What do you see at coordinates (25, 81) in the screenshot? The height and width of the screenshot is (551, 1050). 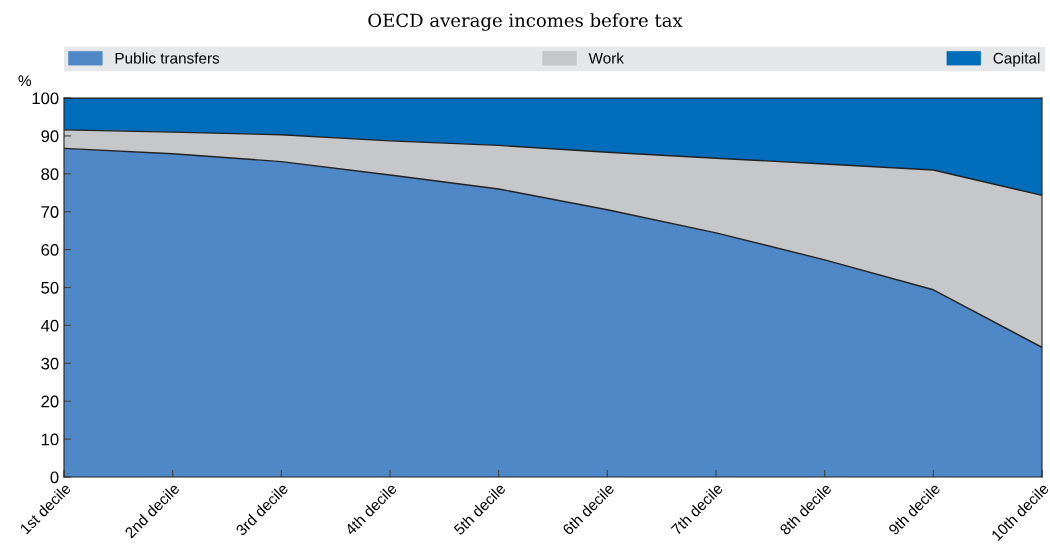 I see `y-axis-title: %` at bounding box center [25, 81].